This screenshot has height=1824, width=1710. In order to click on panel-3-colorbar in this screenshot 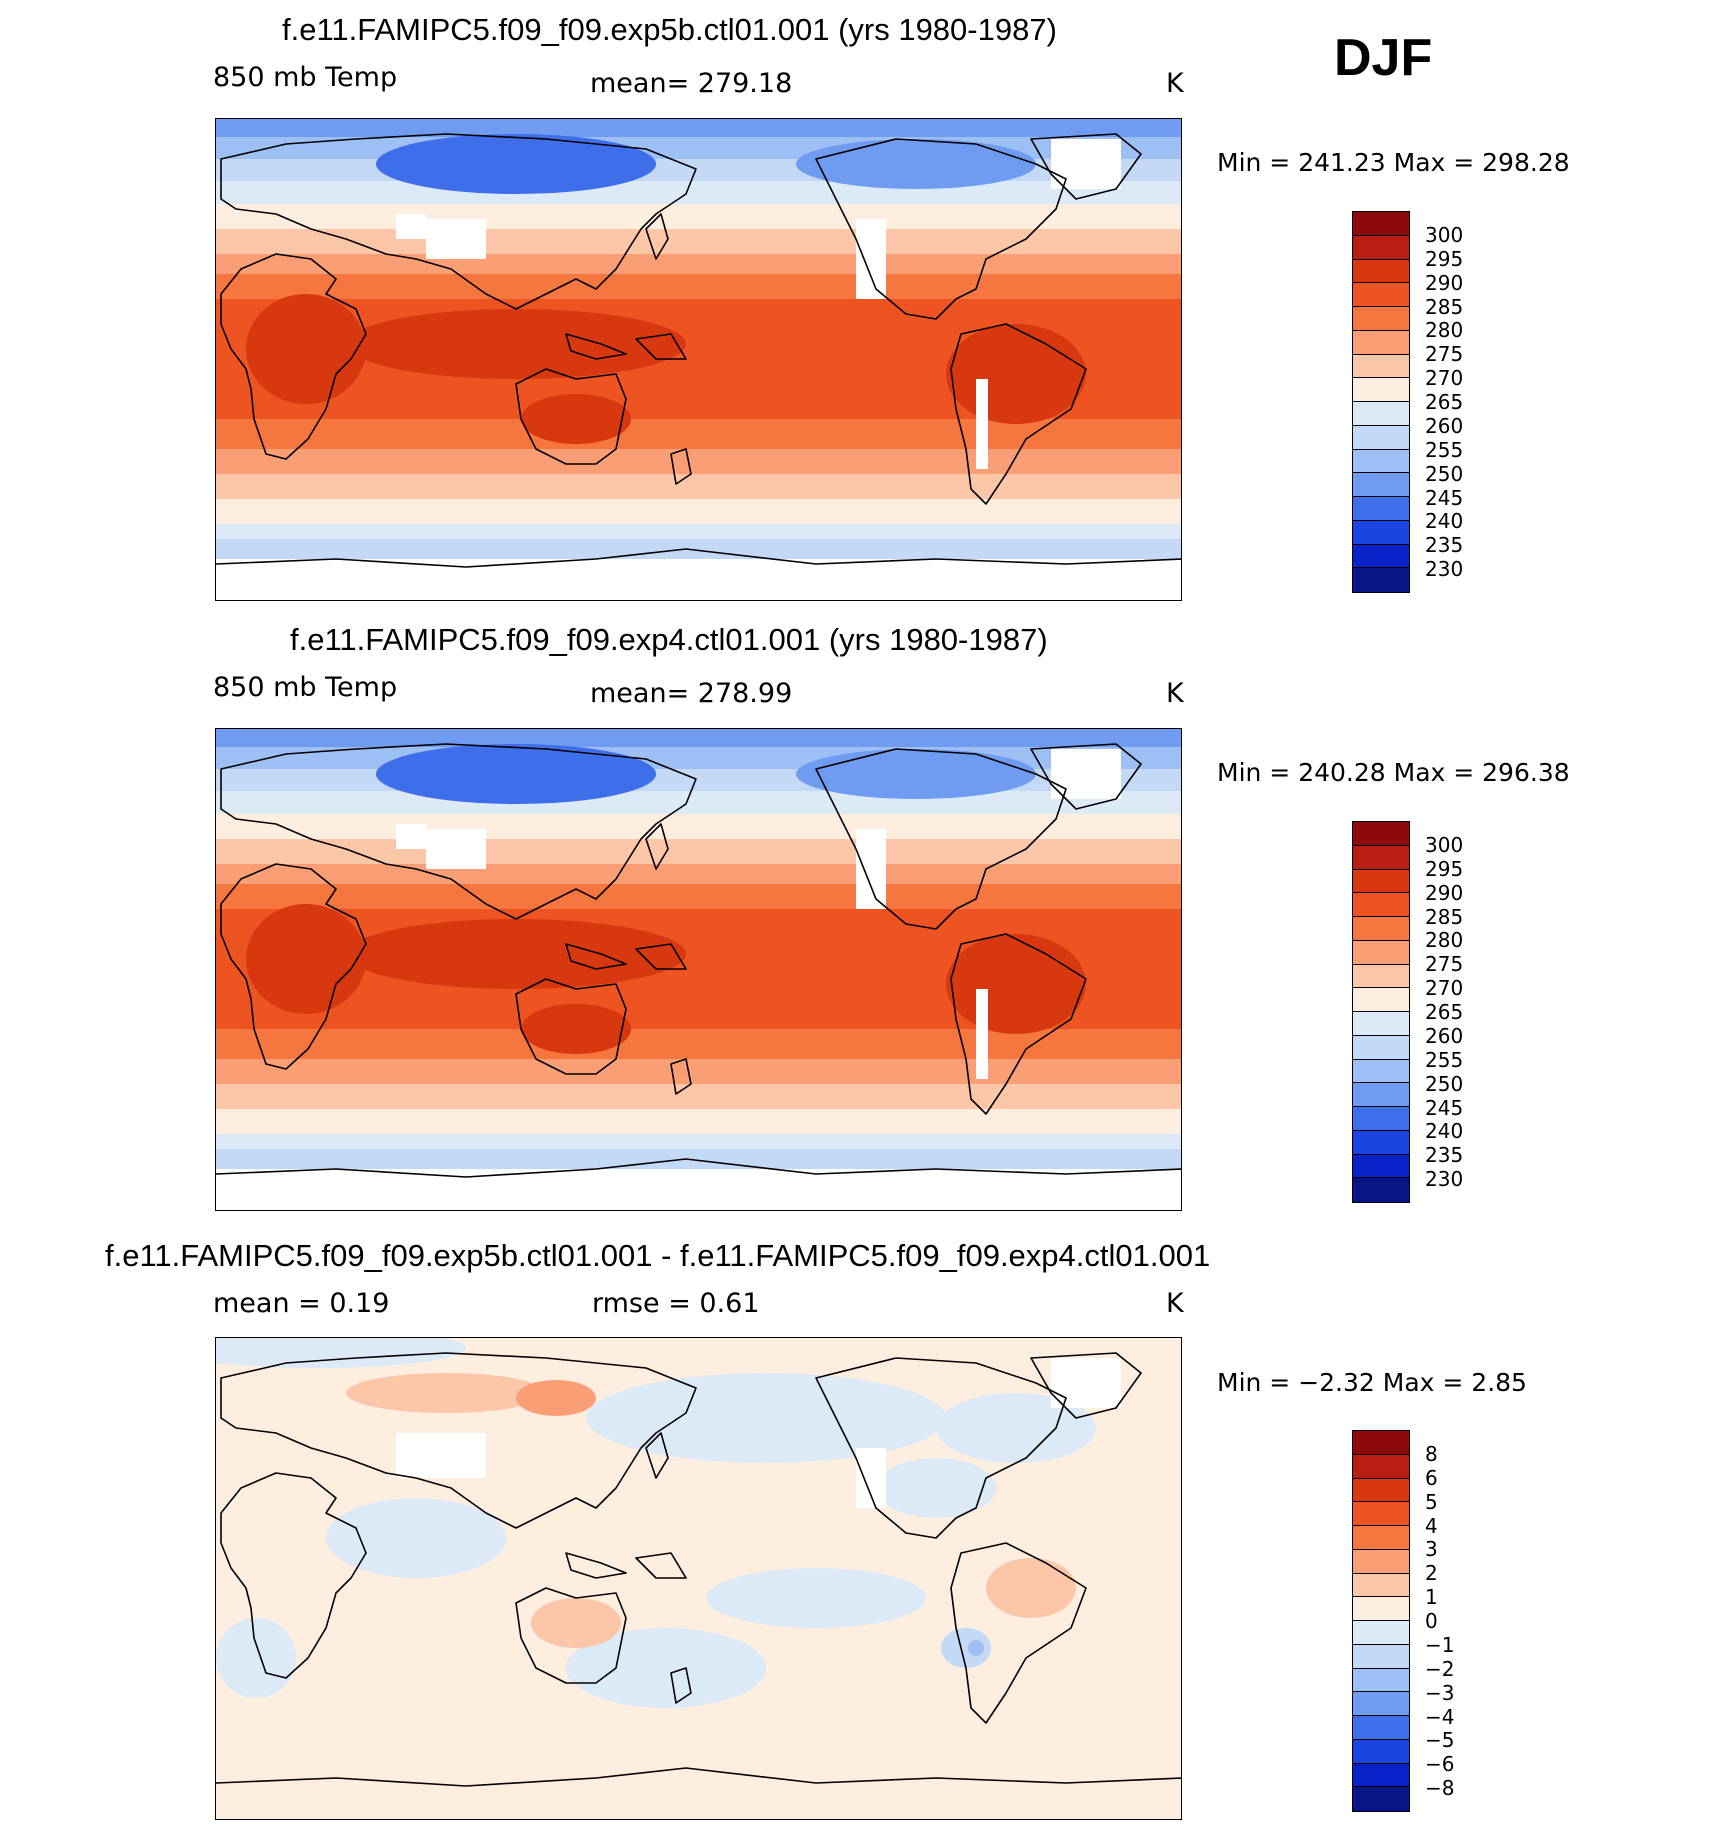, I will do `click(1381, 1621)`.